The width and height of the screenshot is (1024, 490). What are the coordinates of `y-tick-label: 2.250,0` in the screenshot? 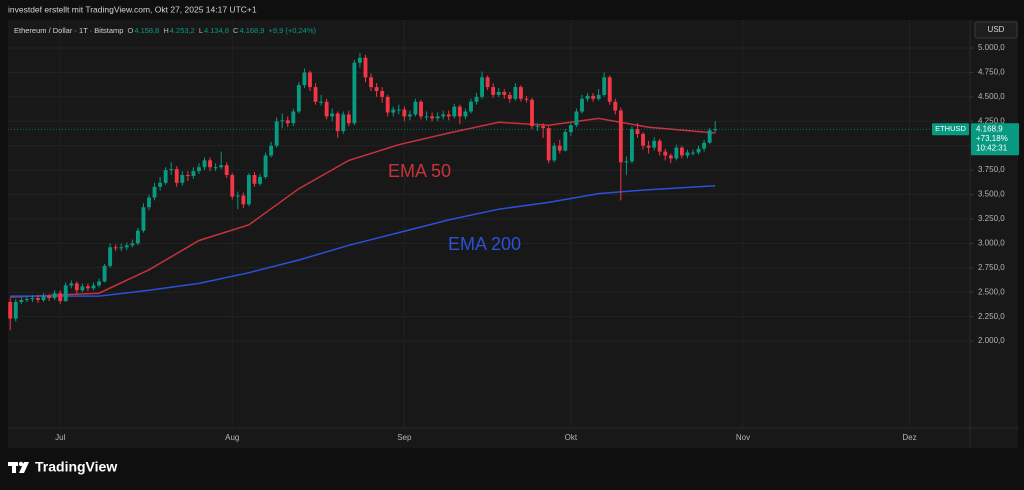 It's located at (991, 316).